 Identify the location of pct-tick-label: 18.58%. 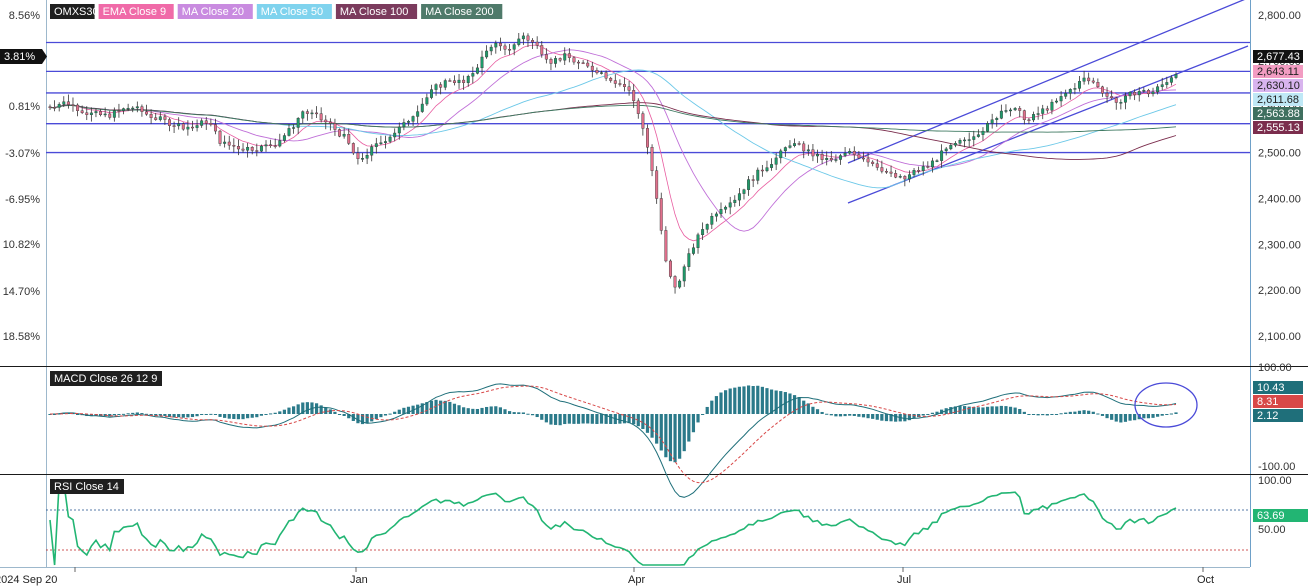
(22, 337).